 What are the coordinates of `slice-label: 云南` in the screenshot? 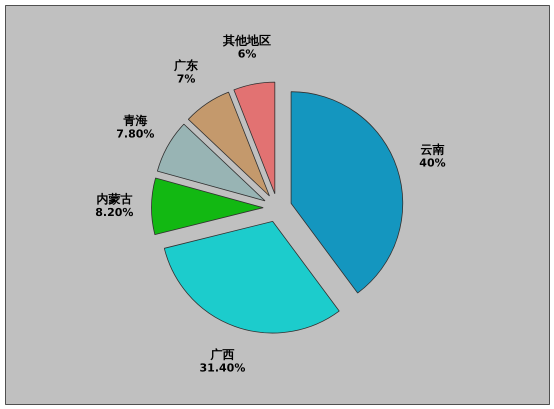 It's located at (432, 149).